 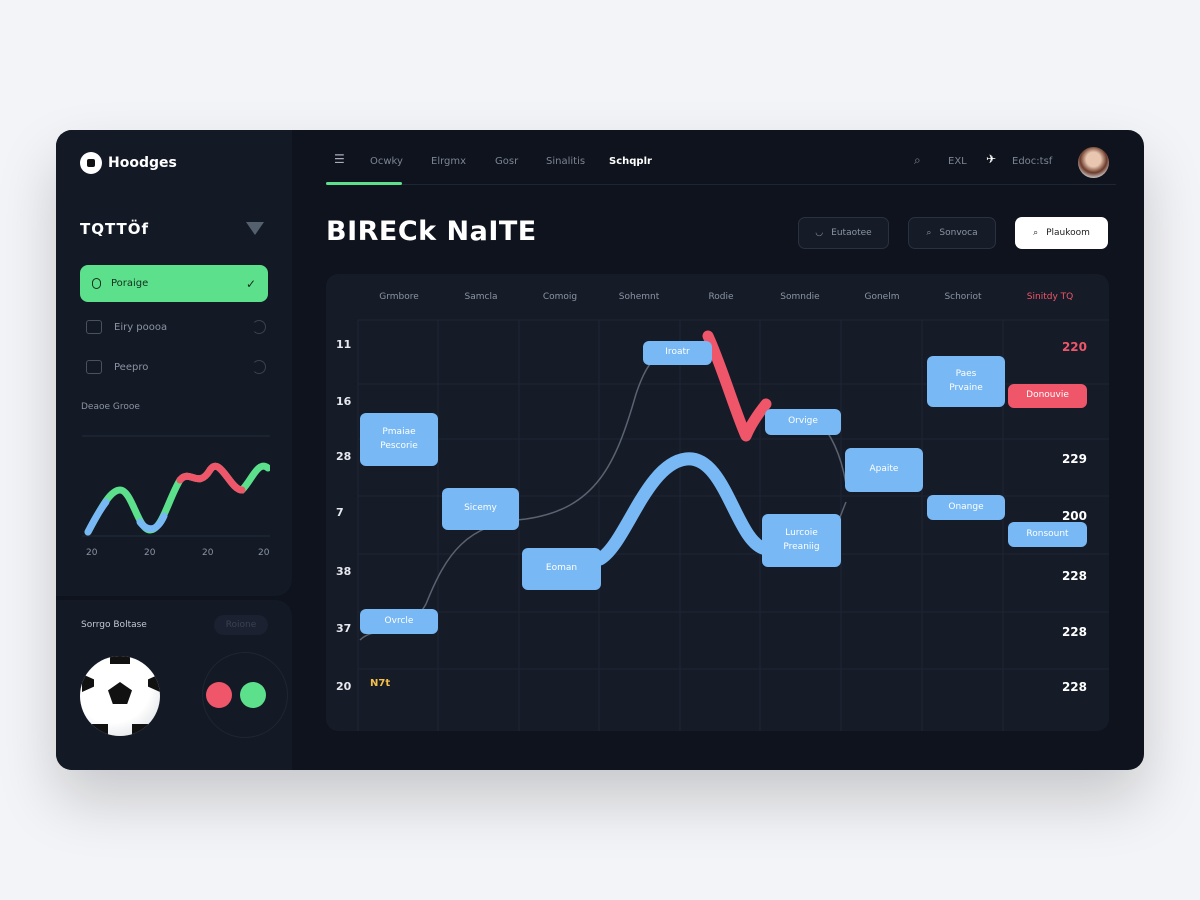 I want to click on event-label: Paes, so click(x=966, y=374).